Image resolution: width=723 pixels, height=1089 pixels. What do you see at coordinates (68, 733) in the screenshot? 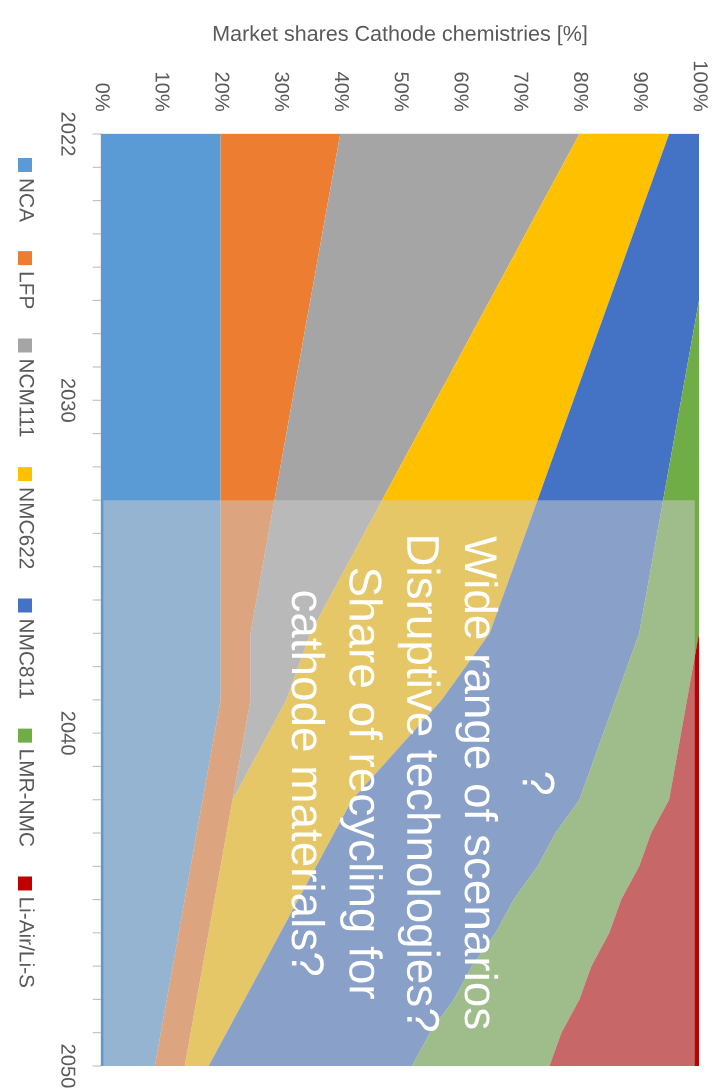
I see `y-tick-label: 2040` at bounding box center [68, 733].